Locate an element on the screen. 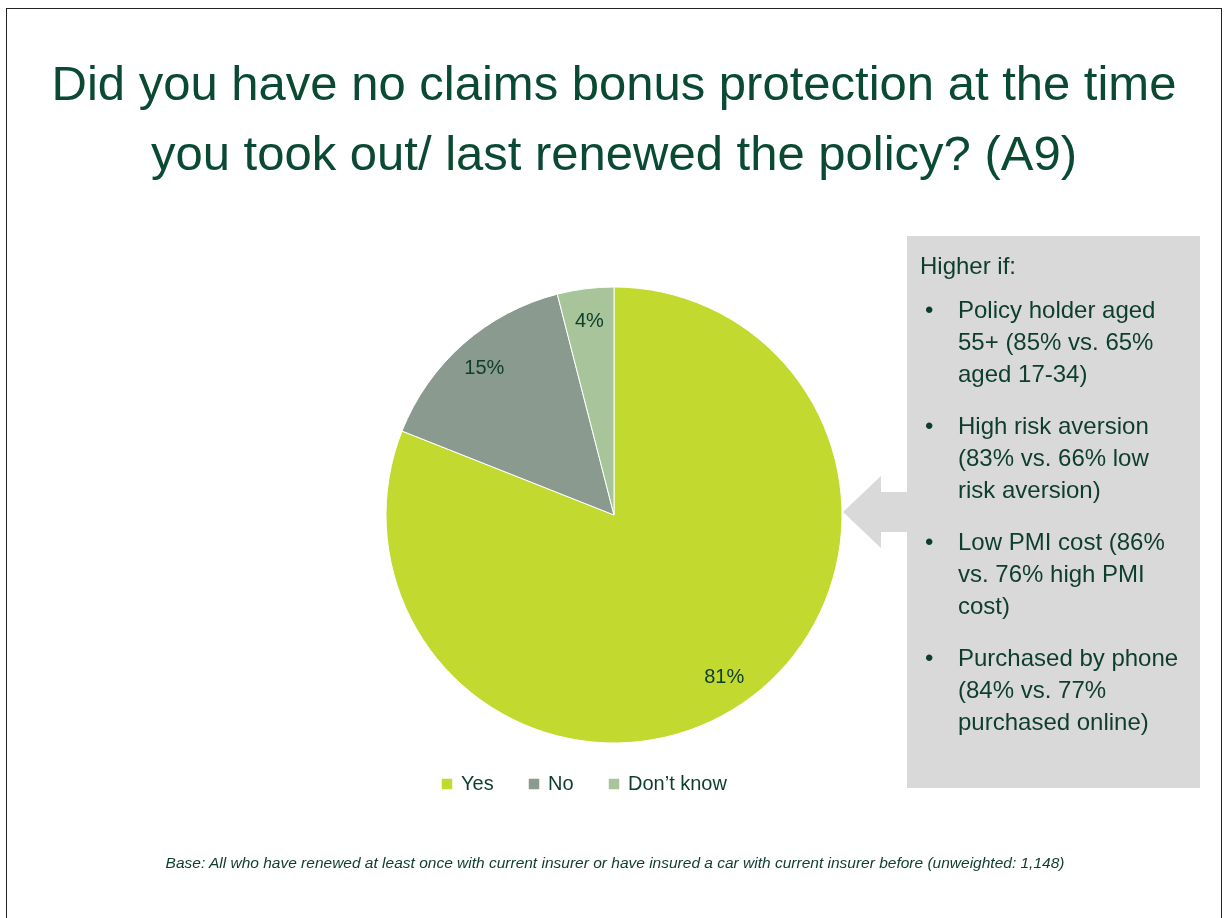 The height and width of the screenshot is (918, 1228). data-label: 81% is located at coordinates (724, 676).